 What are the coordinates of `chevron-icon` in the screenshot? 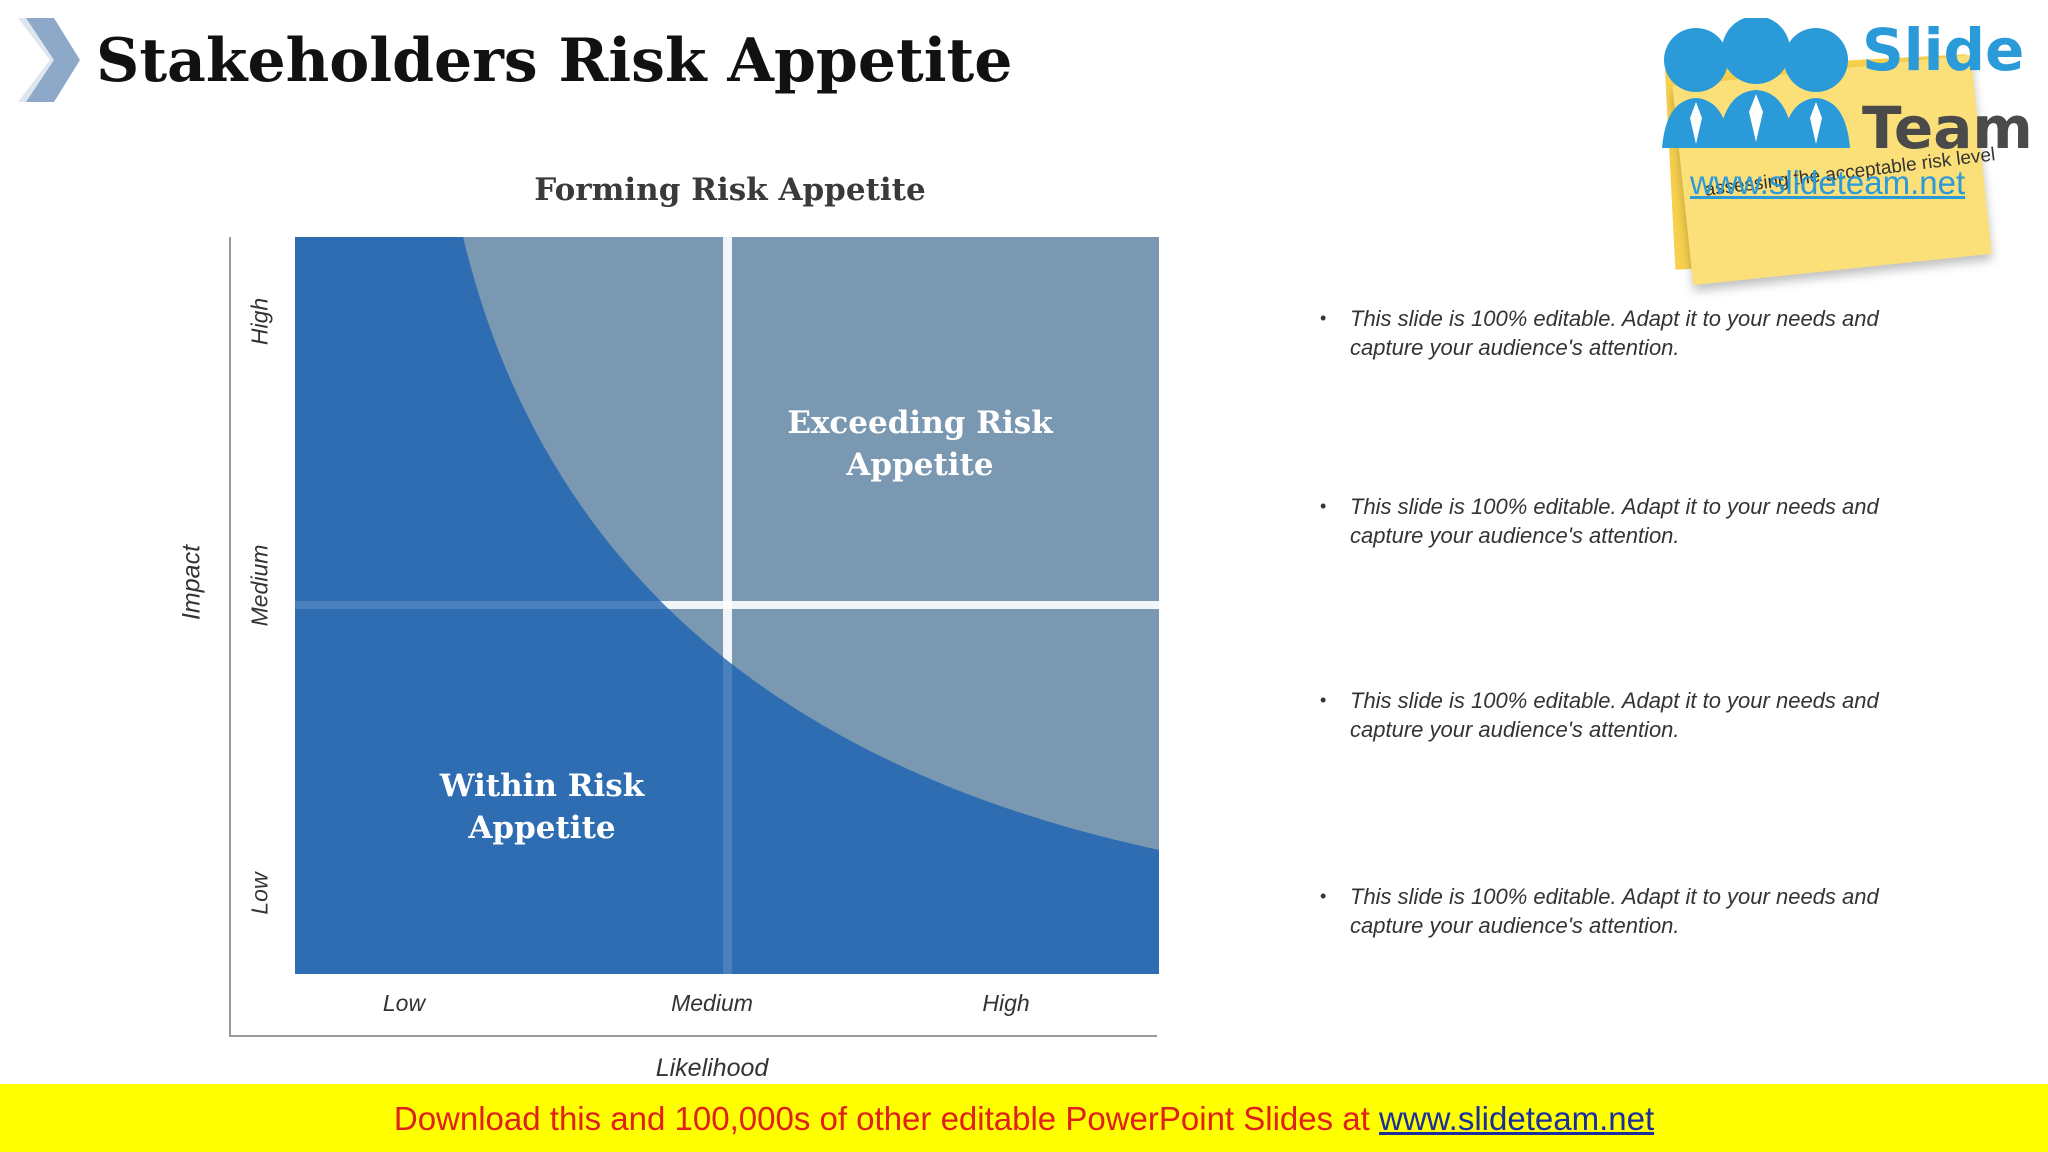 It's located at (49, 60).